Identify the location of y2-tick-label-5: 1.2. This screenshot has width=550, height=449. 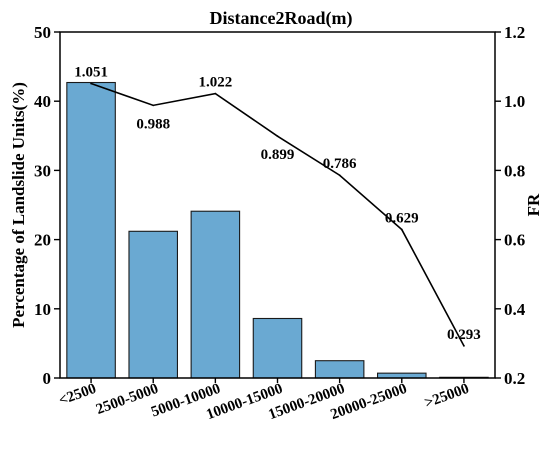
(514, 32).